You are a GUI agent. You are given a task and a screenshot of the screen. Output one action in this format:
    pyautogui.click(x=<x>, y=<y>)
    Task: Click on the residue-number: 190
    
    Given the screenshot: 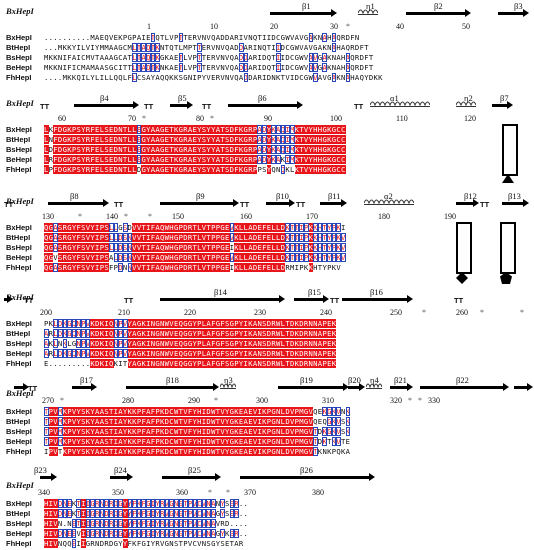 What is the action you would take?
    pyautogui.click(x=450, y=216)
    